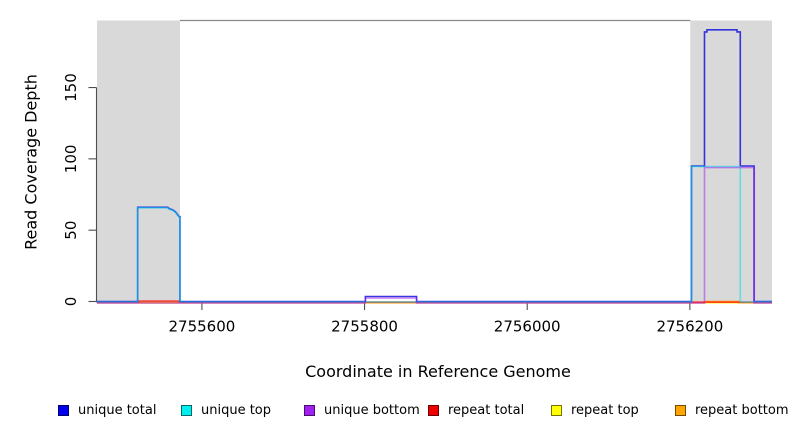 This screenshot has width=792, height=432. I want to click on repeat-total-swatch-icon, so click(433, 410).